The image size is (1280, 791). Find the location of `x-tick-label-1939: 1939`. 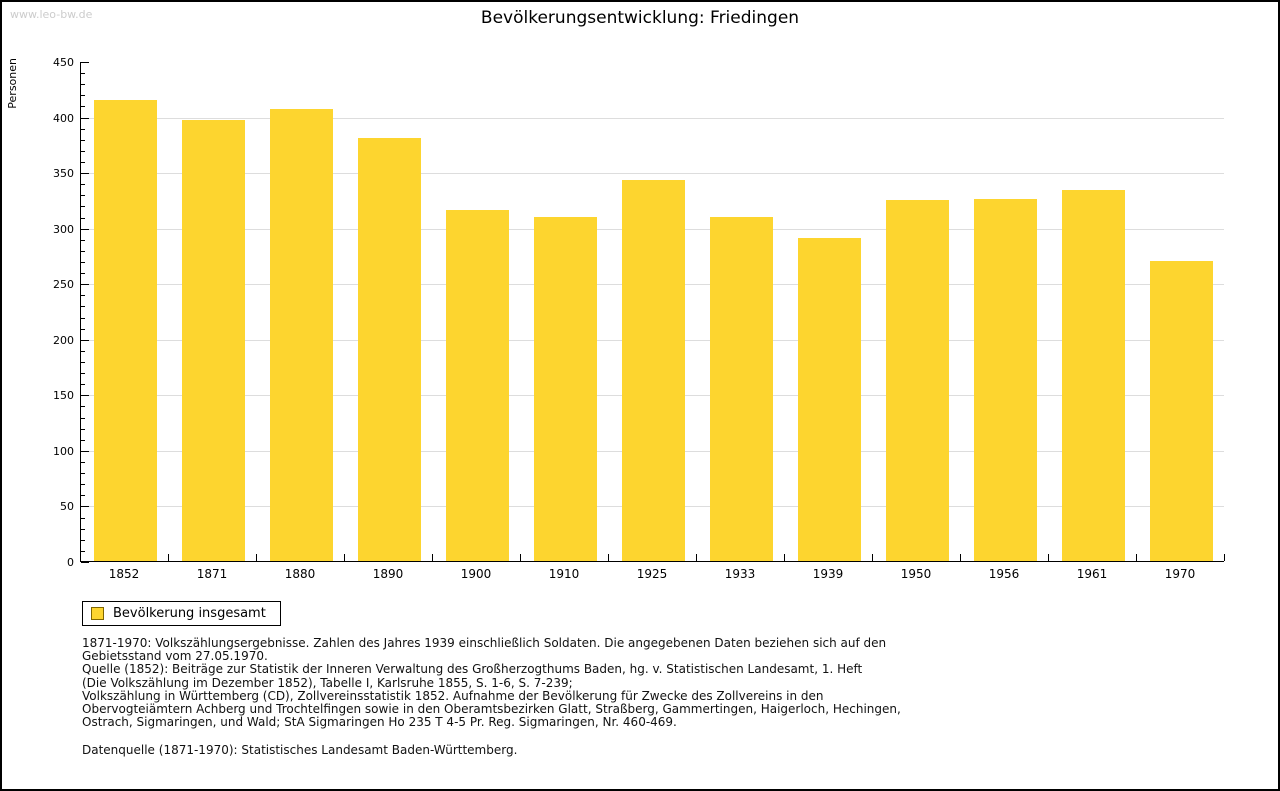

x-tick-label-1939: 1939 is located at coordinates (828, 574).